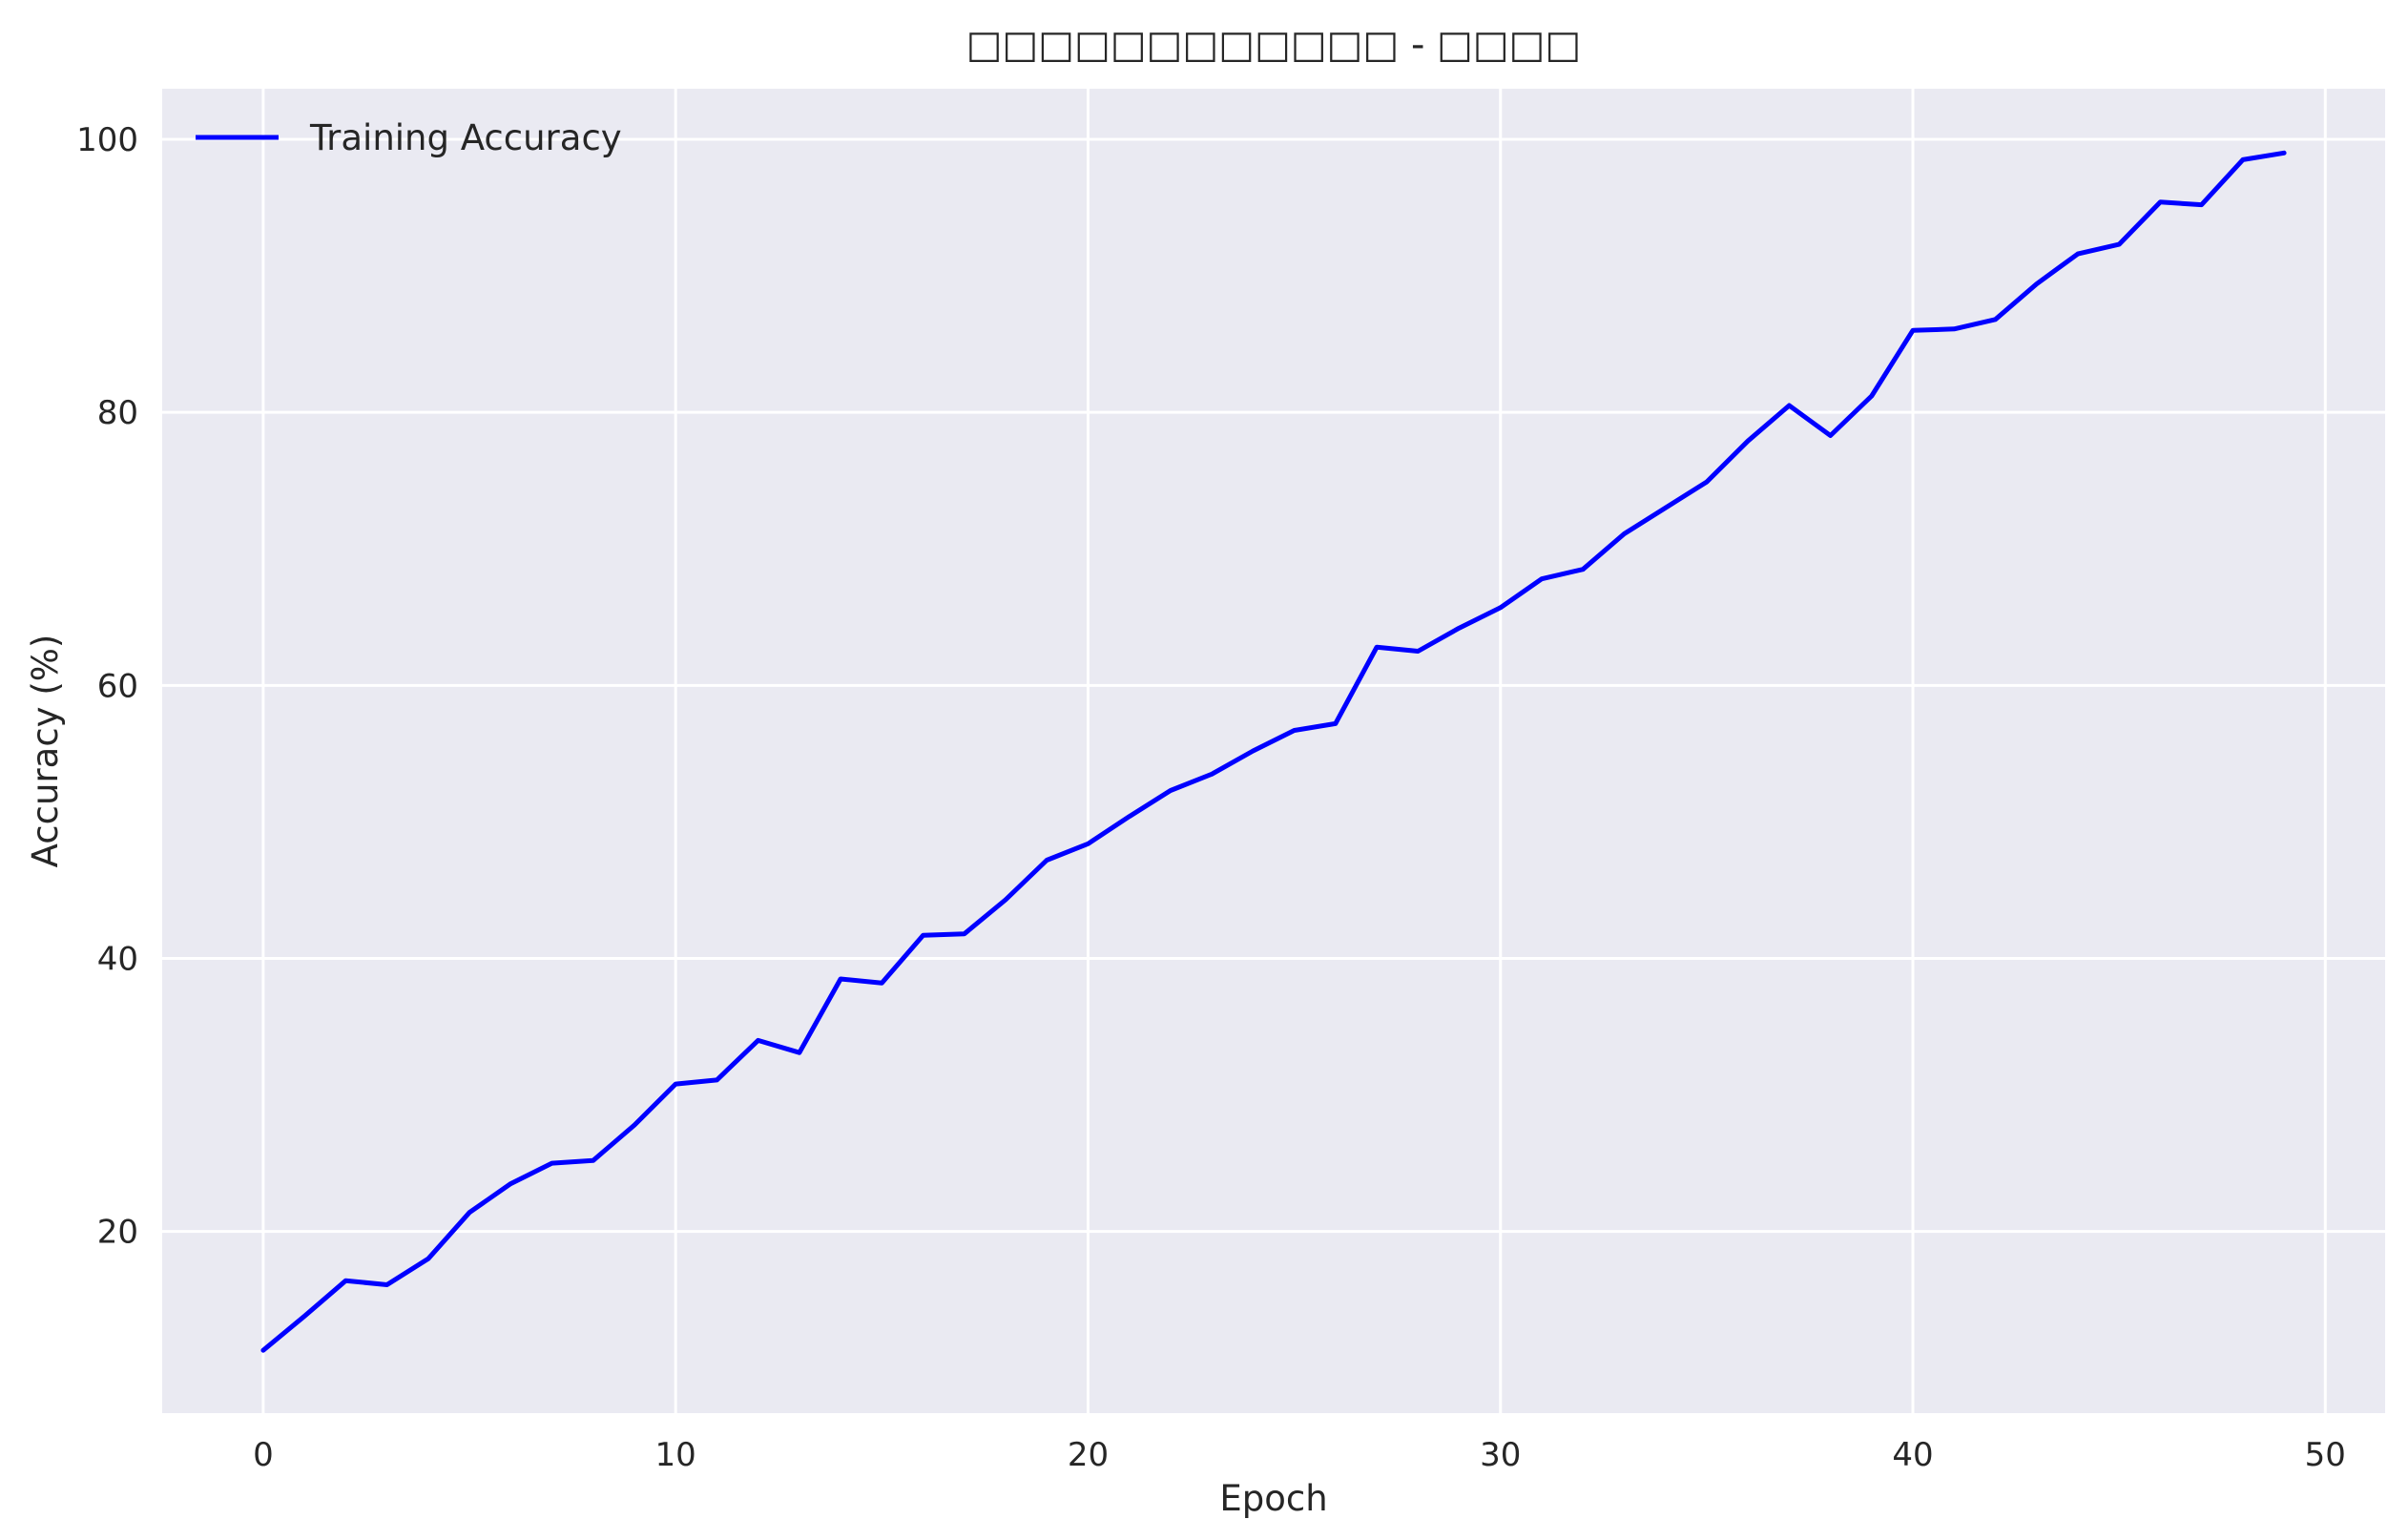  I want to click on y-tick-label: 100, so click(107, 140).